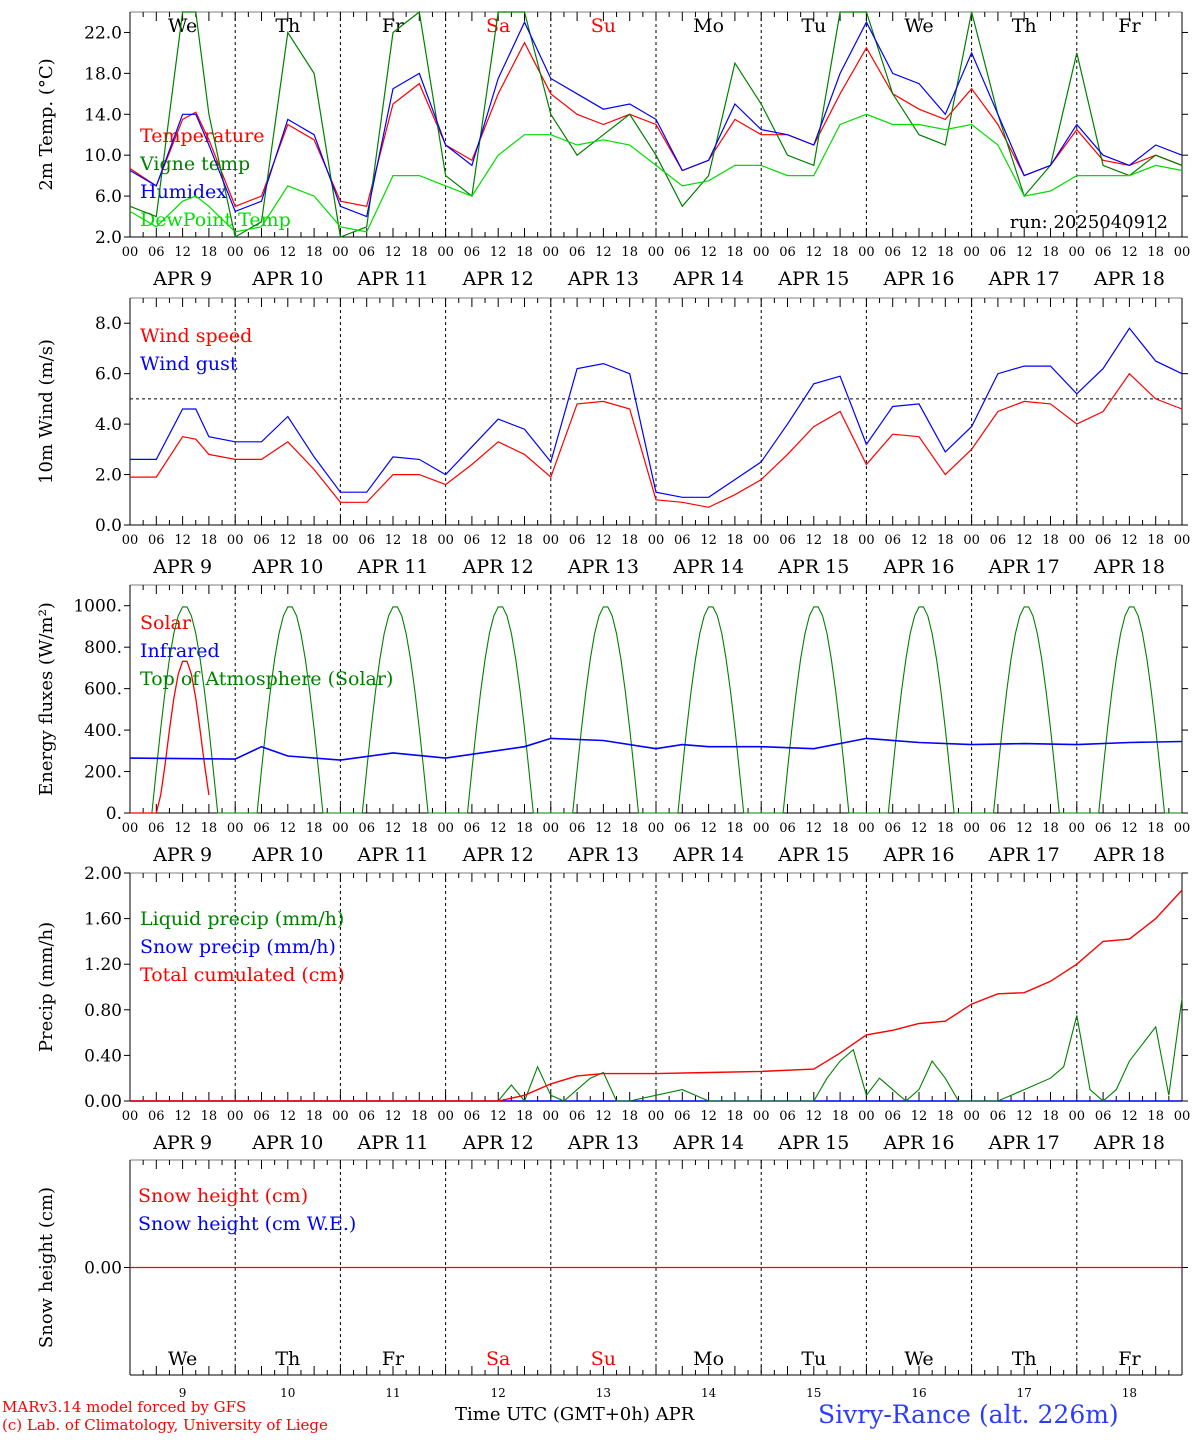 The height and width of the screenshot is (1440, 1194). Describe the element at coordinates (603, 855) in the screenshot. I see `date-label: APR 13` at that location.